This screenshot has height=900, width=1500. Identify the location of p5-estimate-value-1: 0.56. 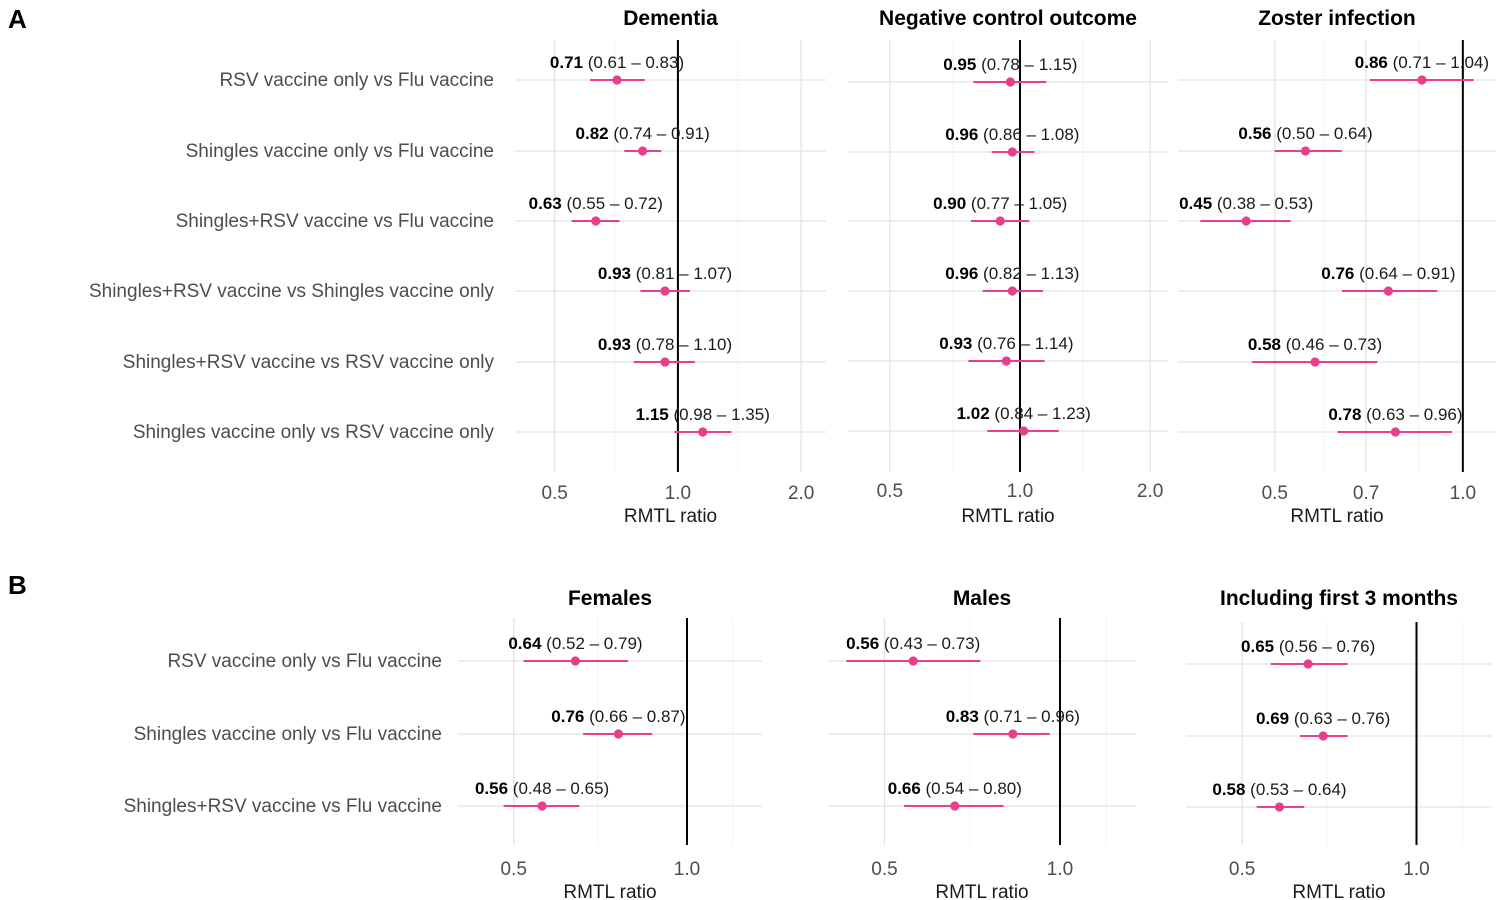
(862, 643).